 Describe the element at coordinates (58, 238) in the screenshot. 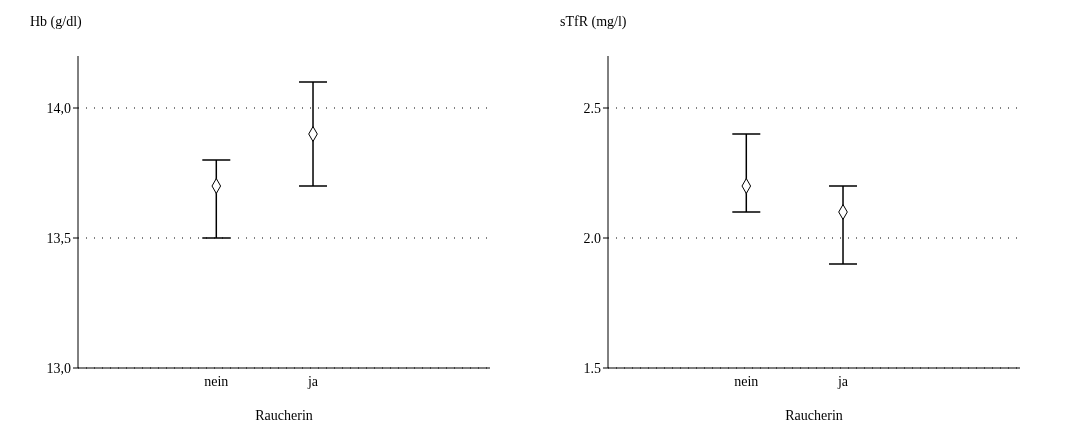

I see `y-tick-label: 13,5` at that location.